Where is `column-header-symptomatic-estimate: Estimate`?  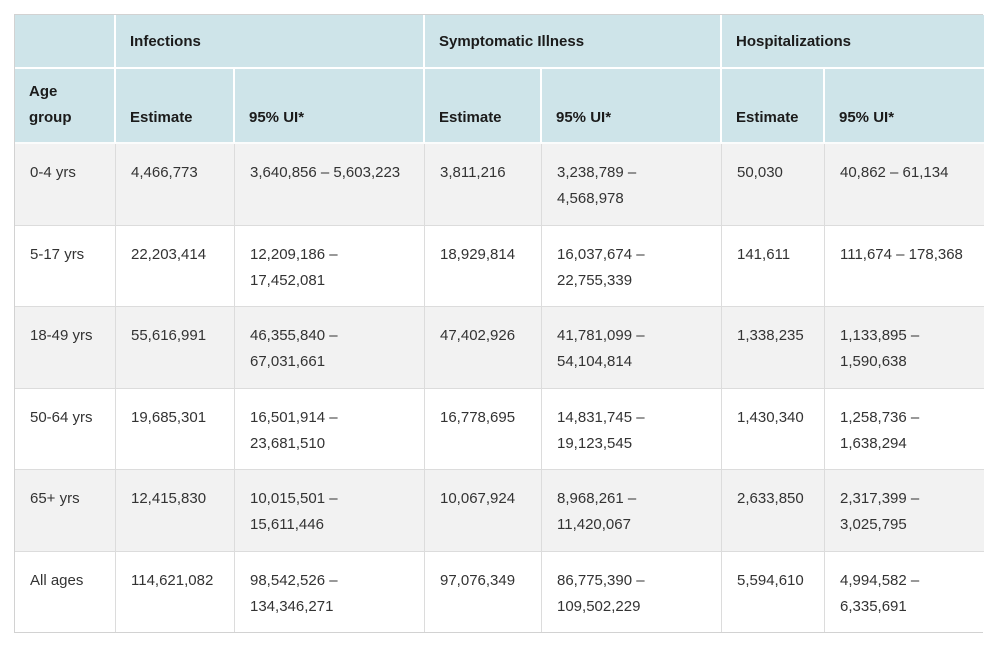
column-header-symptomatic-estimate: Estimate is located at coordinates (483, 106).